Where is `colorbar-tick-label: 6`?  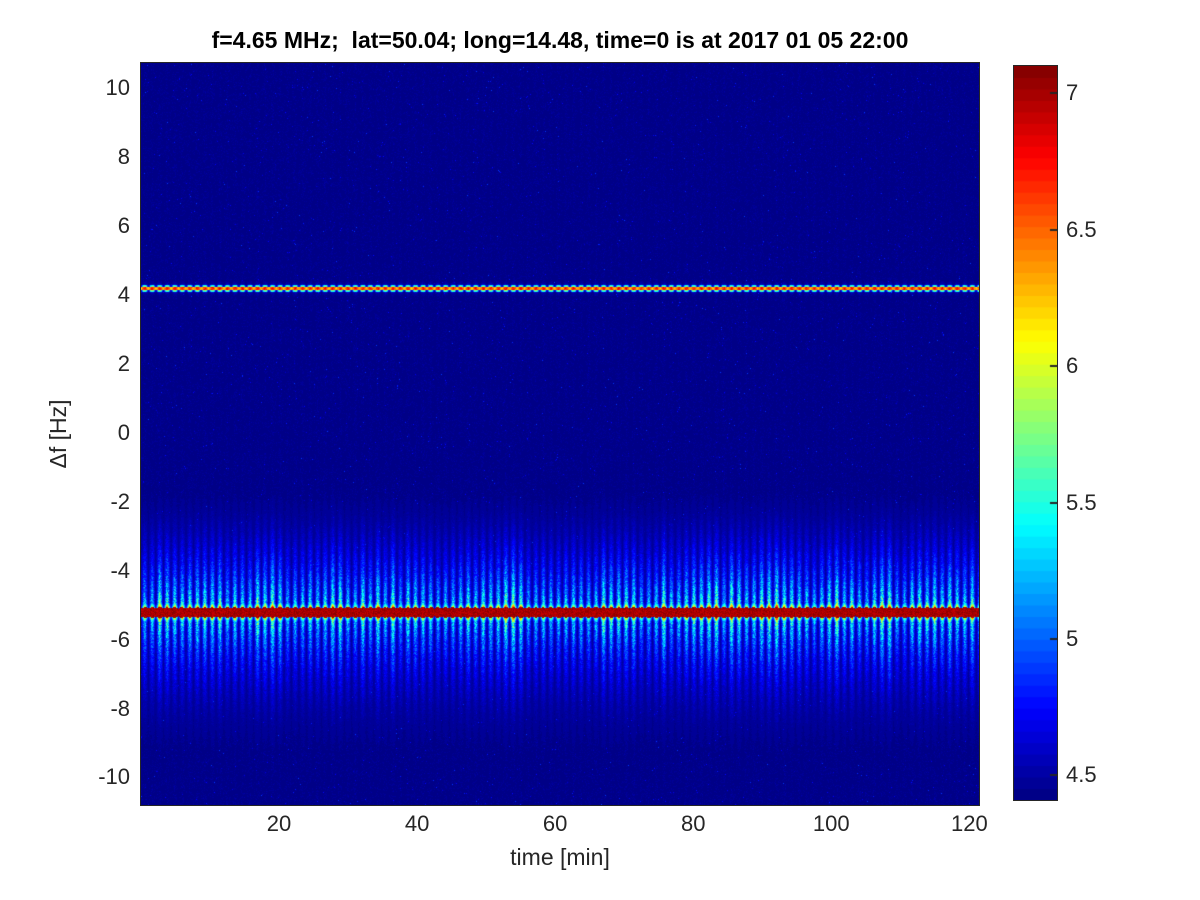
colorbar-tick-label: 6 is located at coordinates (1072, 366).